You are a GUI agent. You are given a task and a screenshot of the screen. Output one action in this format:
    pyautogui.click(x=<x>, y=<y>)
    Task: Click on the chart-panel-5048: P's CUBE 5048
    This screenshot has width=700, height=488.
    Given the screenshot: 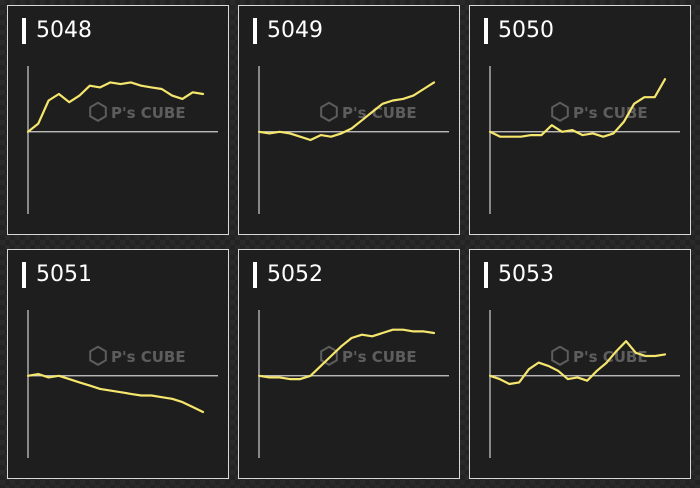 What is the action you would take?
    pyautogui.click(x=118, y=120)
    